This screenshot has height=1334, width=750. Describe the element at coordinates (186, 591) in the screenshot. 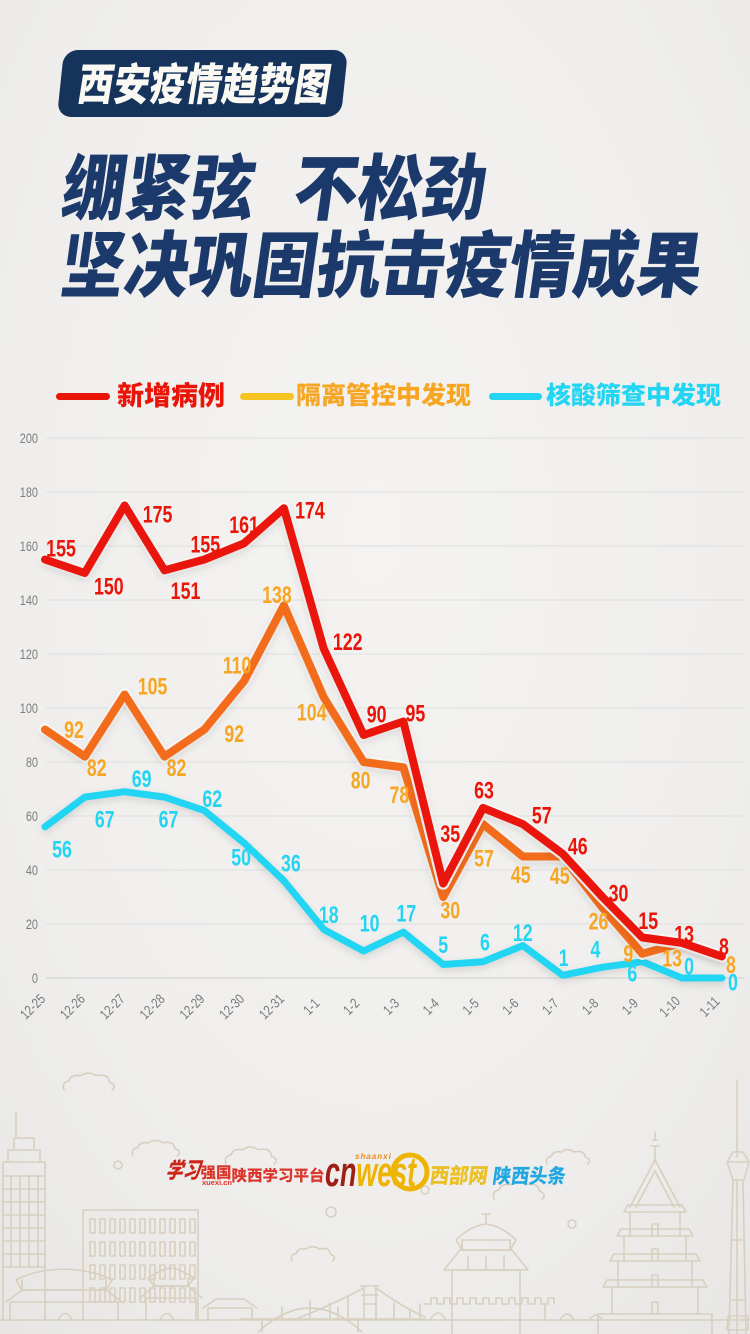

I see `svg-text: 151` at that location.